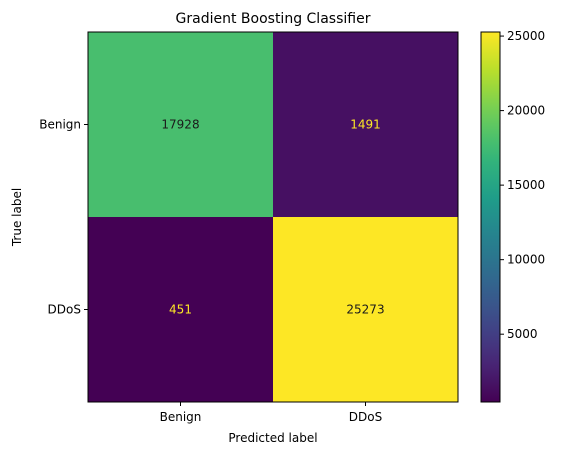 The height and width of the screenshot is (459, 564). What do you see at coordinates (526, 260) in the screenshot?
I see `colorbar-tick-label: 10000` at bounding box center [526, 260].